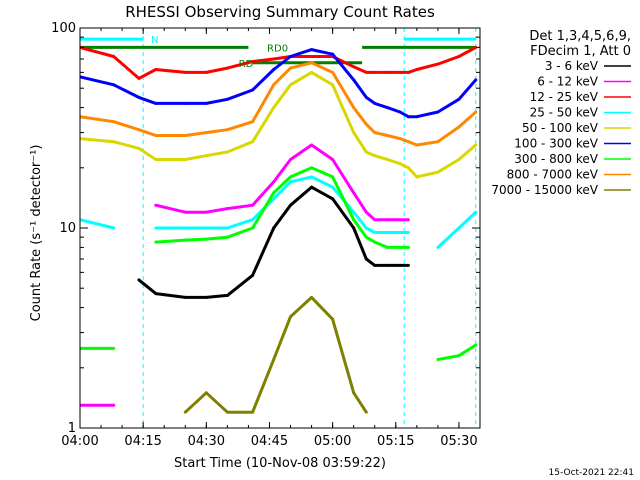 Image resolution: width=640 pixels, height=480 pixels. I want to click on x-tick-labels: 04:00 04:15 04:30 04:45 05:00 05:15 05:30, so click(269, 441).